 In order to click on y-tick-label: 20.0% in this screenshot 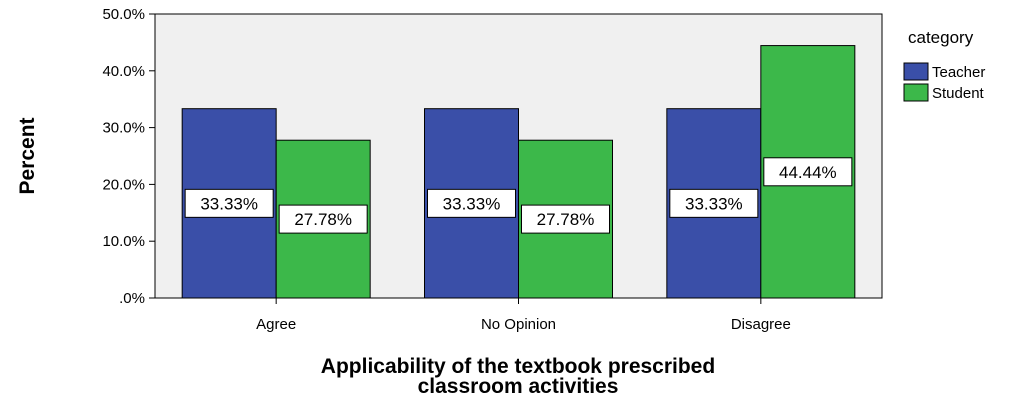, I will do `click(123, 184)`.